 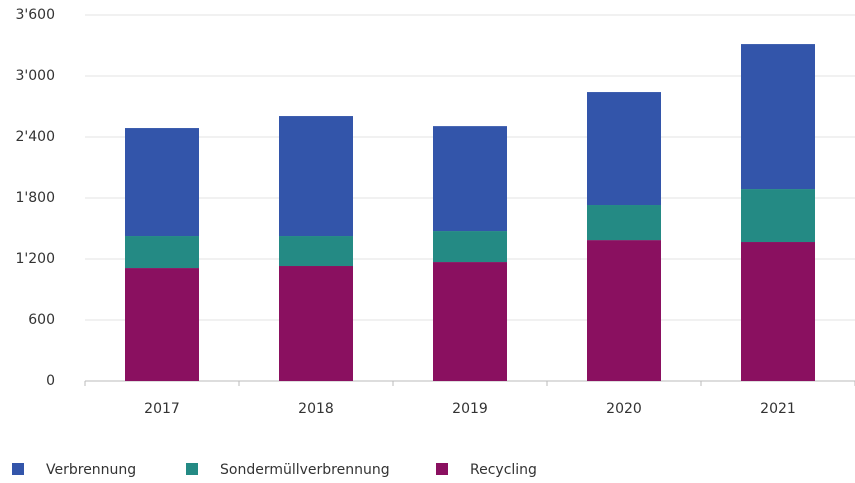 I want to click on y-tick-label: 600, so click(x=41, y=320).